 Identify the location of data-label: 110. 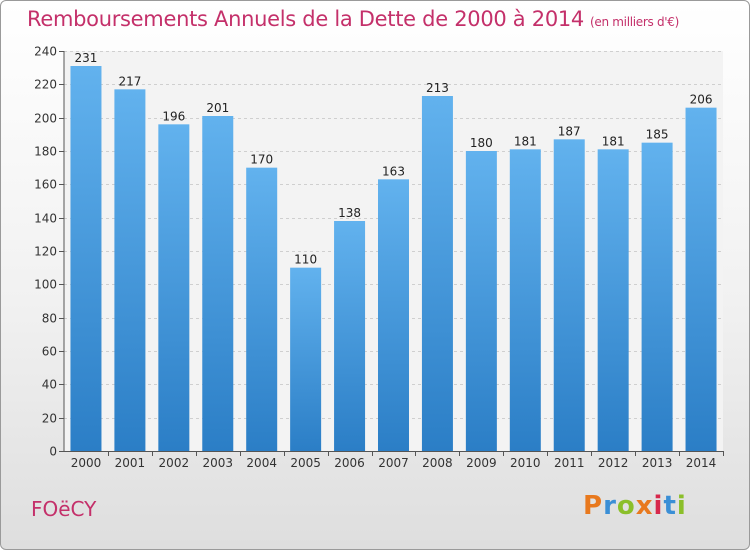
(305, 260).